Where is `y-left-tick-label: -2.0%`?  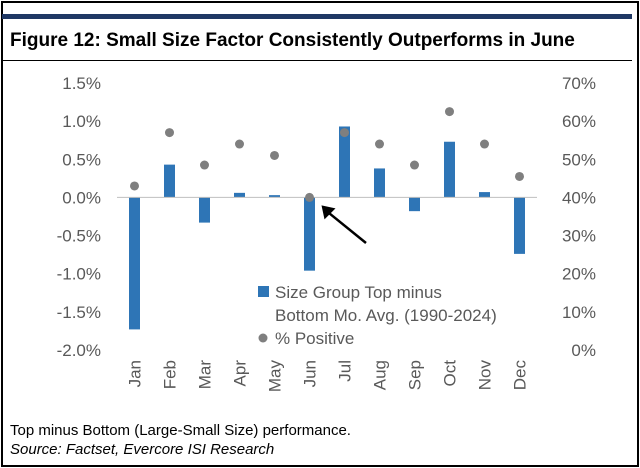 y-left-tick-label: -2.0% is located at coordinates (79, 350).